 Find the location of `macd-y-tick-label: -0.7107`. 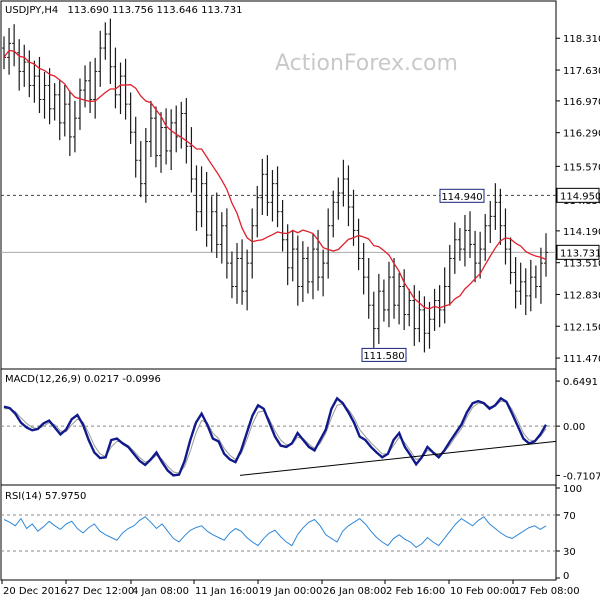

macd-y-tick-label: -0.7107 is located at coordinates (581, 476).